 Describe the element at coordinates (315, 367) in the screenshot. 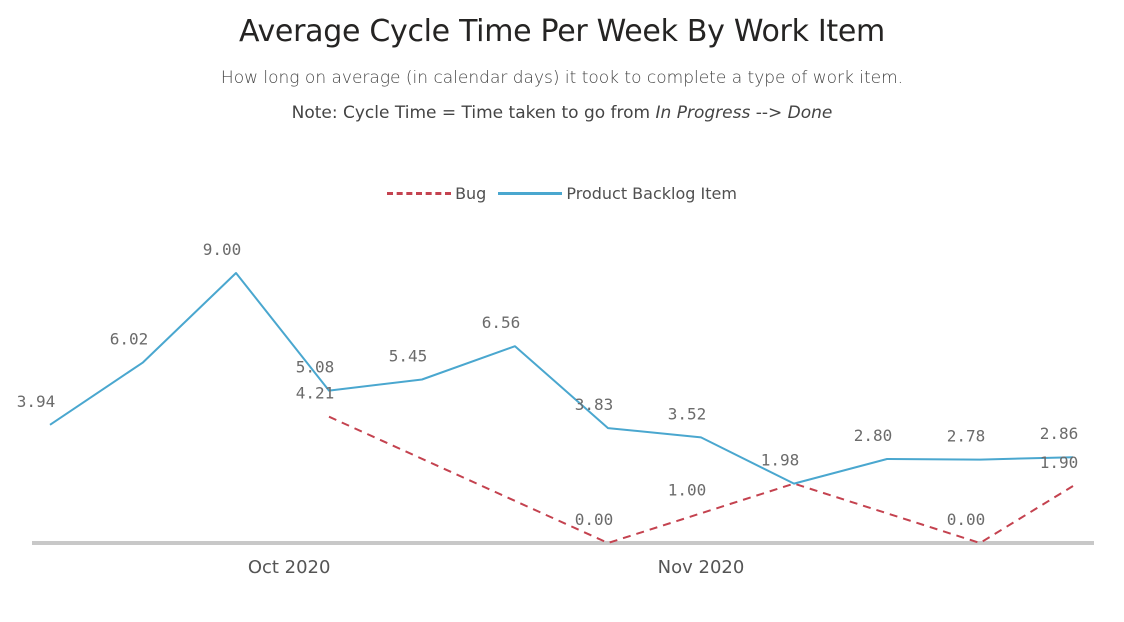

I see `data-label: 5.08` at that location.